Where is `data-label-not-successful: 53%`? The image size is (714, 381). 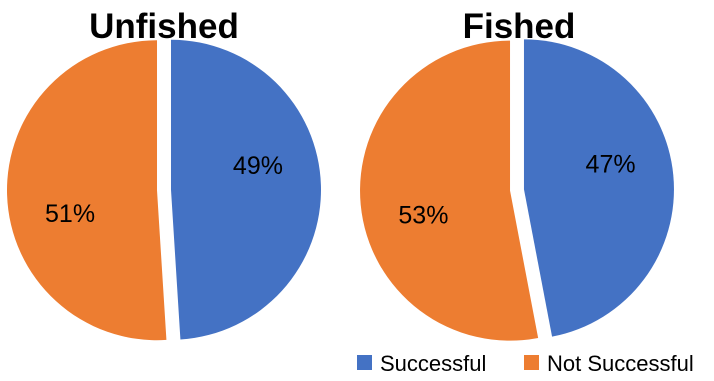 data-label-not-successful: 53% is located at coordinates (423, 215).